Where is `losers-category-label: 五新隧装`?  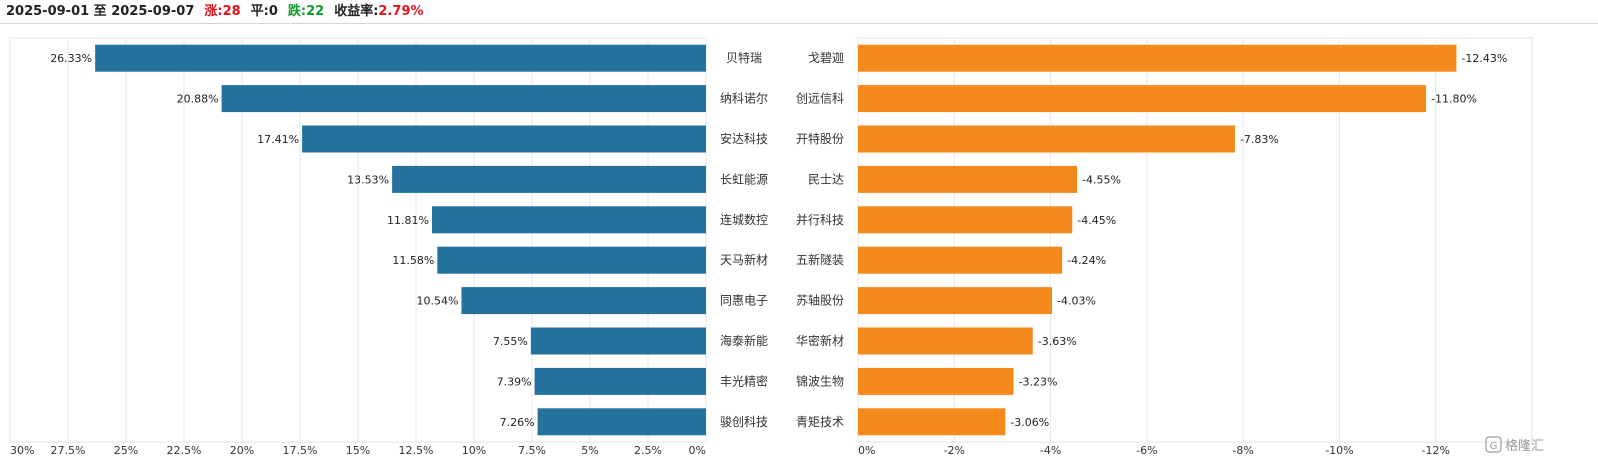
losers-category-label: 五新隧装 is located at coordinates (820, 259).